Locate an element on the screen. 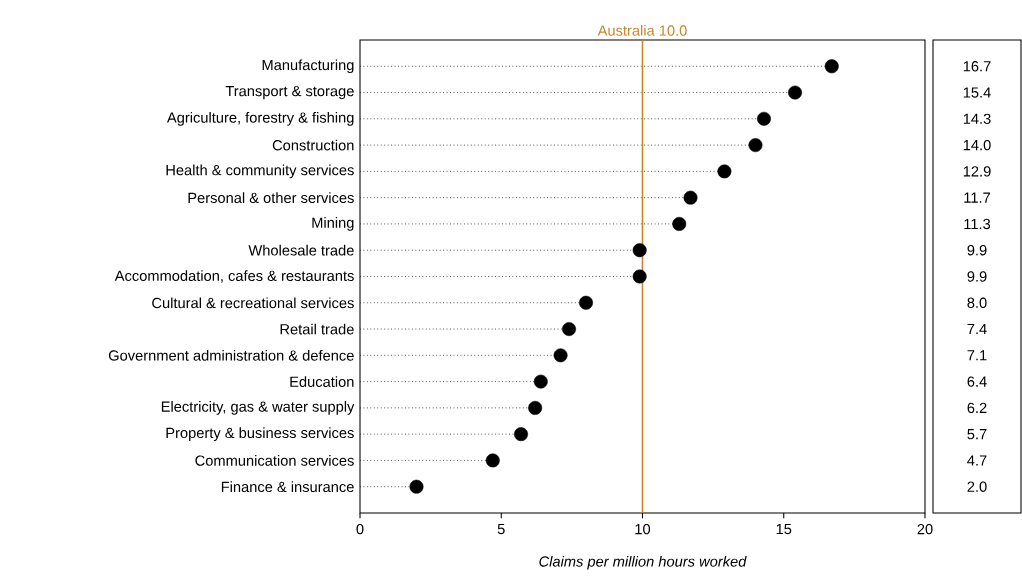  x-tick-label: 0 is located at coordinates (360, 529).